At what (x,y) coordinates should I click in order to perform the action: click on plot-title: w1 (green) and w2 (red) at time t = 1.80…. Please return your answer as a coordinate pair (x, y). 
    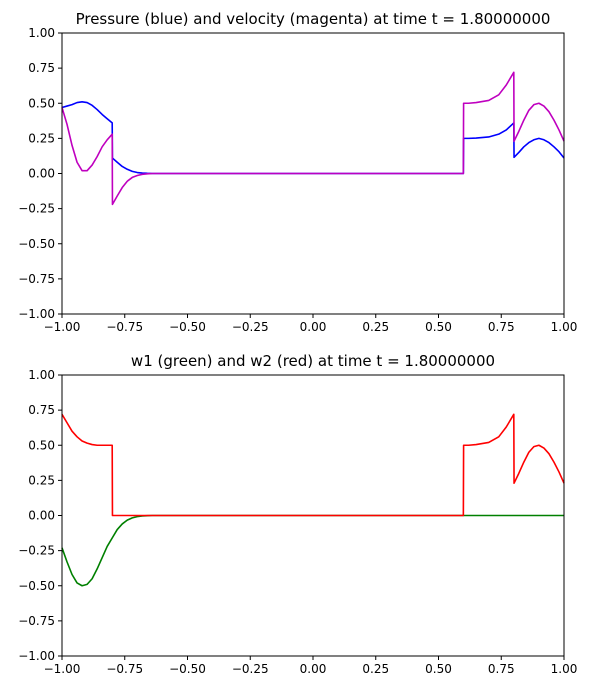
    Looking at the image, I should click on (313, 361).